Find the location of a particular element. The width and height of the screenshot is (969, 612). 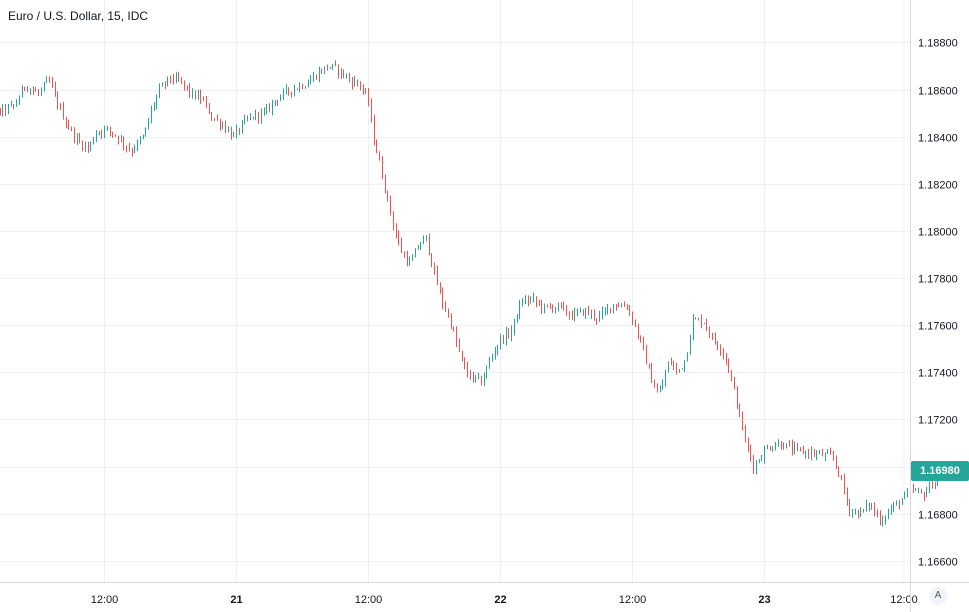

y-tick-label: 1.16800 is located at coordinates (938, 516).